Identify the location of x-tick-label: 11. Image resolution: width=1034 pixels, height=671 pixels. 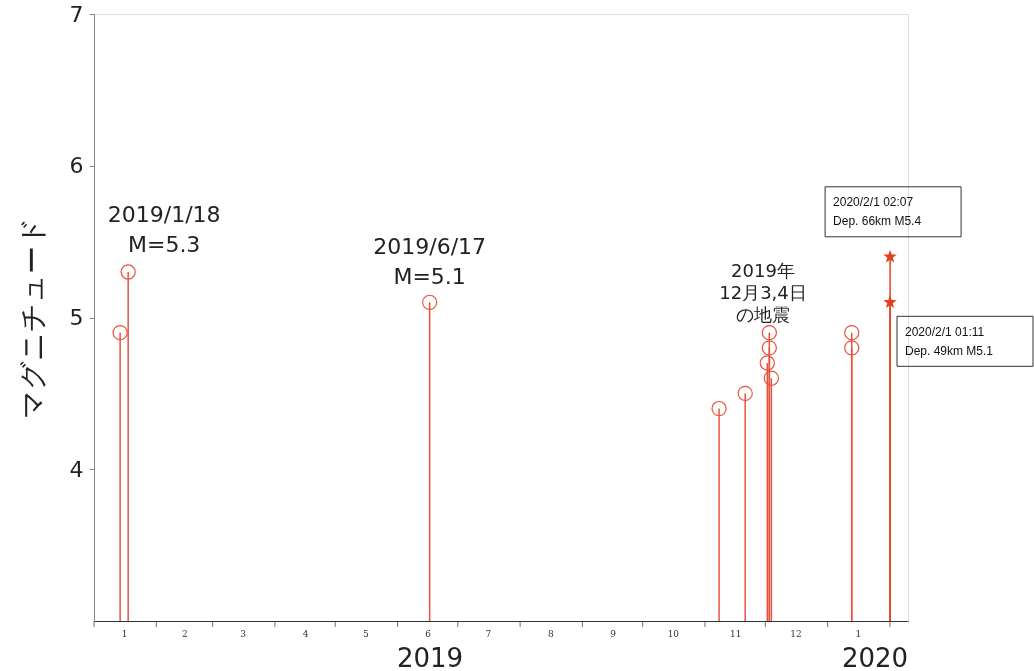
(735, 633).